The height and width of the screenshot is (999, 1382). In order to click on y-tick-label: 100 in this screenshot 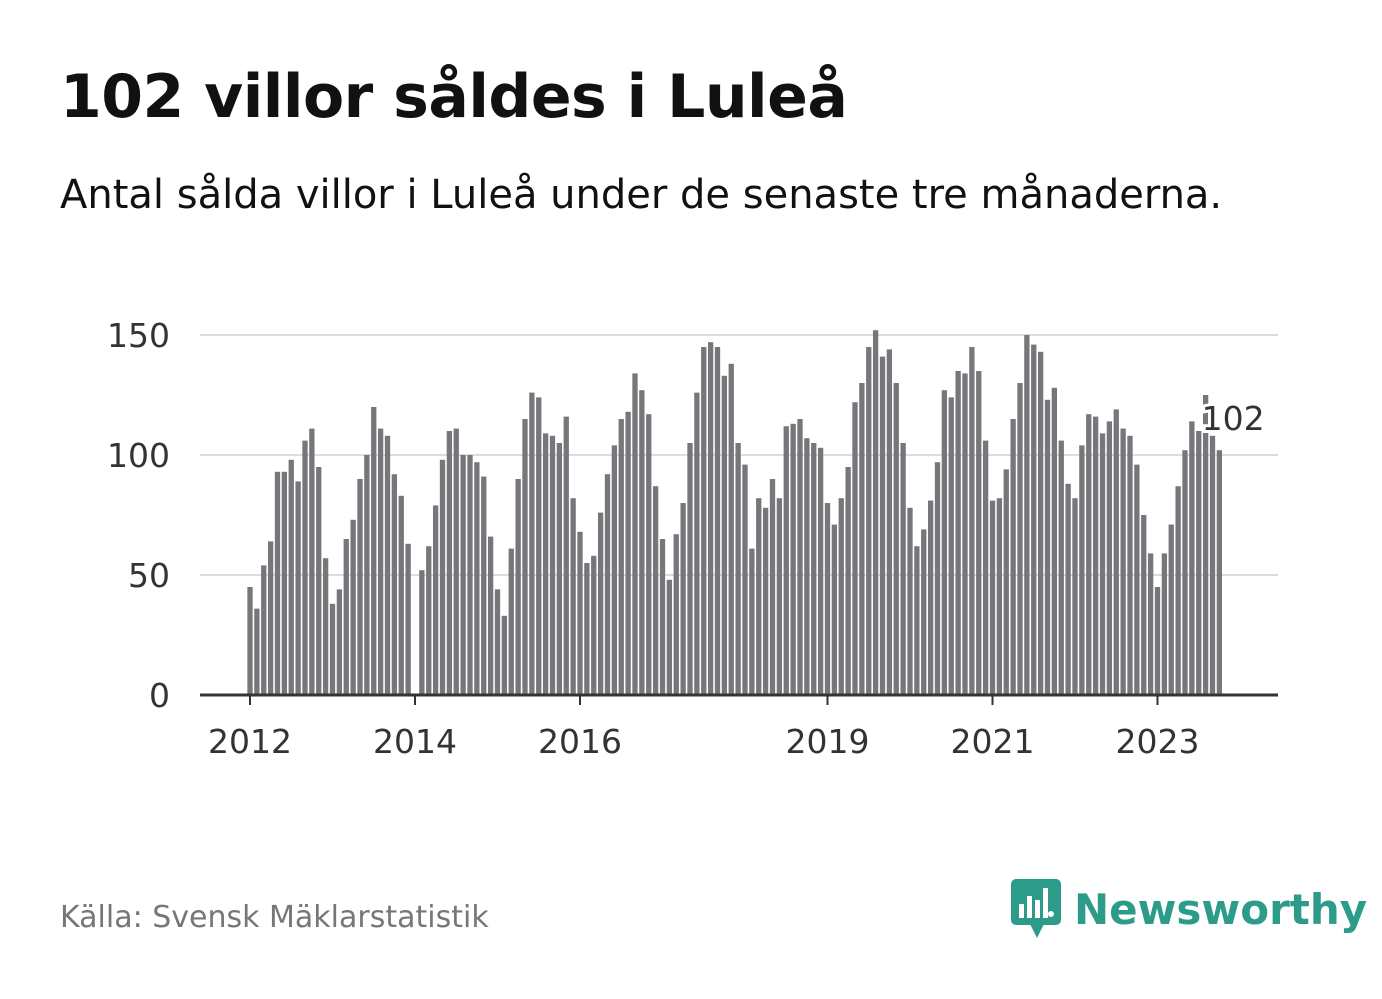, I will do `click(138, 455)`.